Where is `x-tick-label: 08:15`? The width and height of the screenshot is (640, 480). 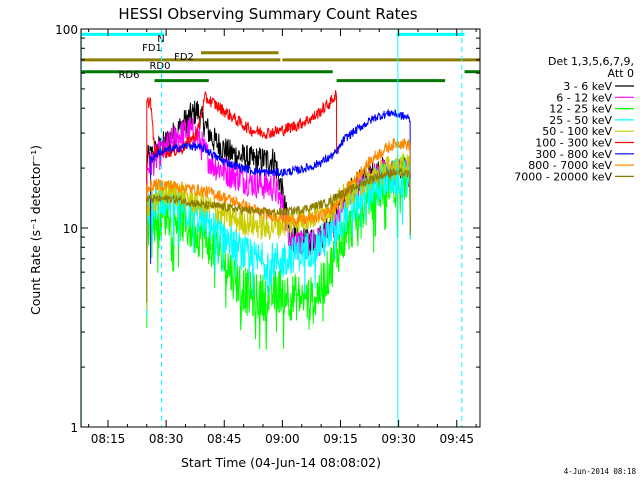 x-tick-label: 08:15 is located at coordinates (108, 439).